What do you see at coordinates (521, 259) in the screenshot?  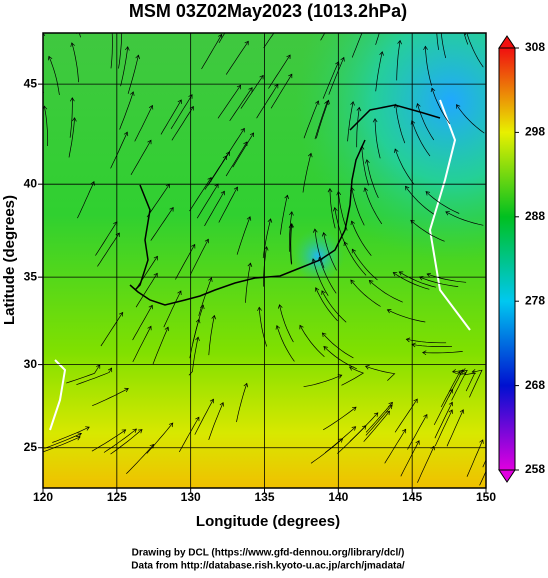 I see `colorbar: 258 268 278 288 298 308` at bounding box center [521, 259].